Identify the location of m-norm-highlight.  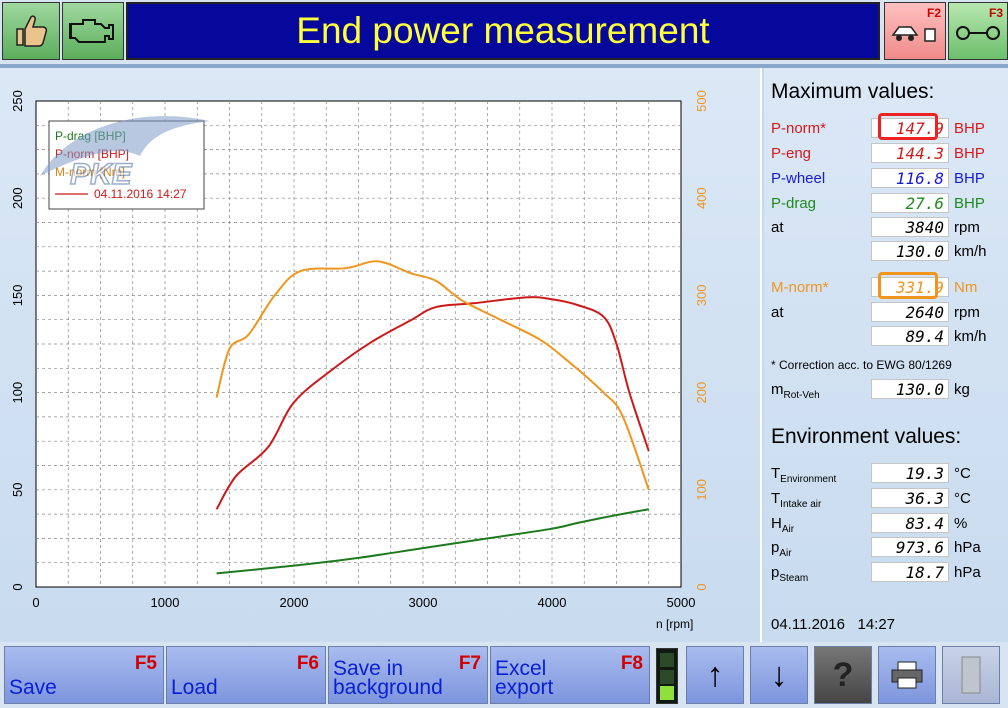
(908, 285).